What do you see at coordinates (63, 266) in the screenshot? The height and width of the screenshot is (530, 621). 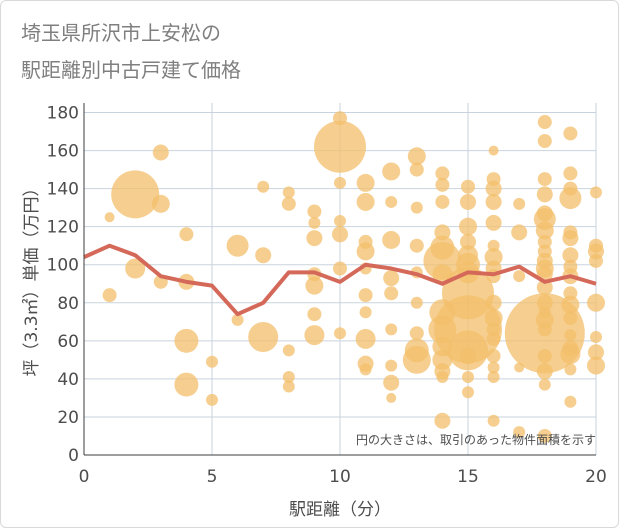 I see `y-tick-label: 100` at bounding box center [63, 266].